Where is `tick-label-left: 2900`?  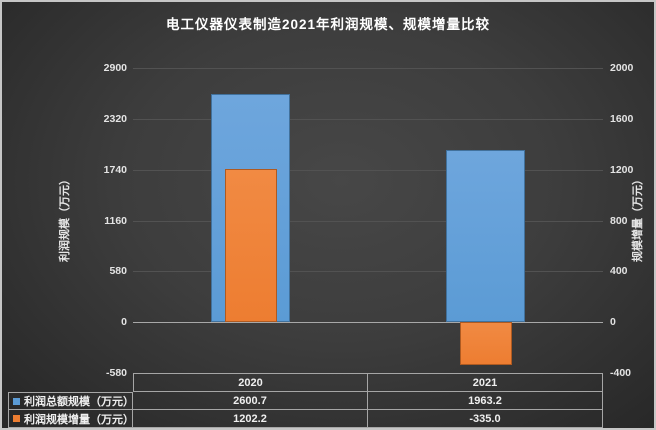 tick-label-left: 2900 is located at coordinates (115, 68).